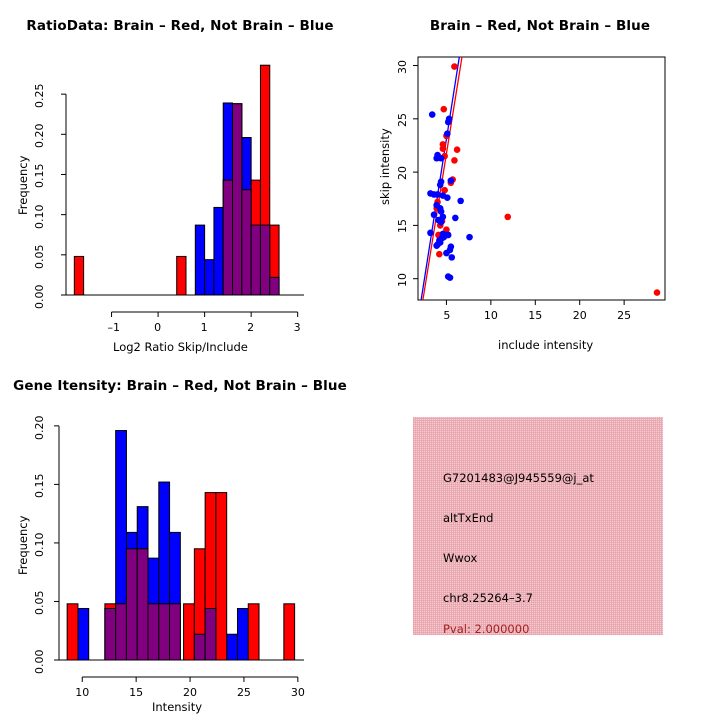 The image size is (720, 720). I want to click on locus-text: chr8.25264–3.7, so click(488, 598).